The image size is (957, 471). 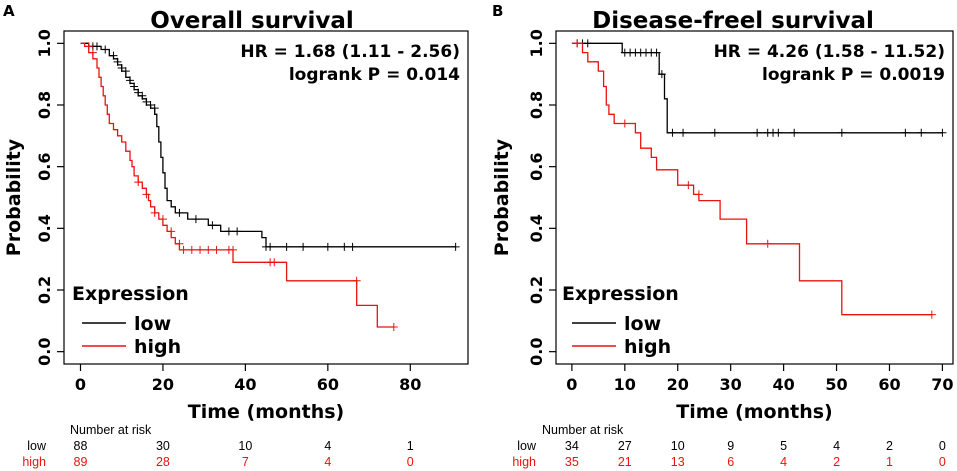 I want to click on risk-value-low: 9, so click(x=730, y=446).